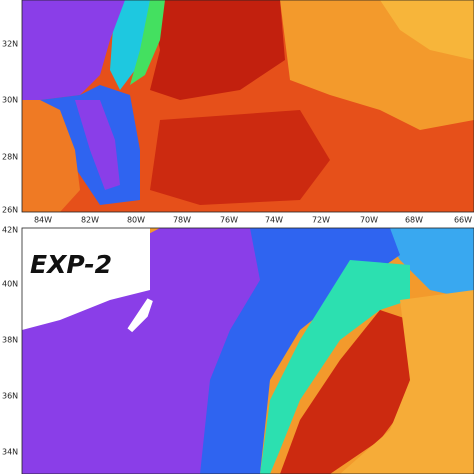  Describe the element at coordinates (253, 220) in the screenshot. I see `lon-labels: 84W 82W 80W 78W 76W 74W 72W 70W 68W 66W` at that location.